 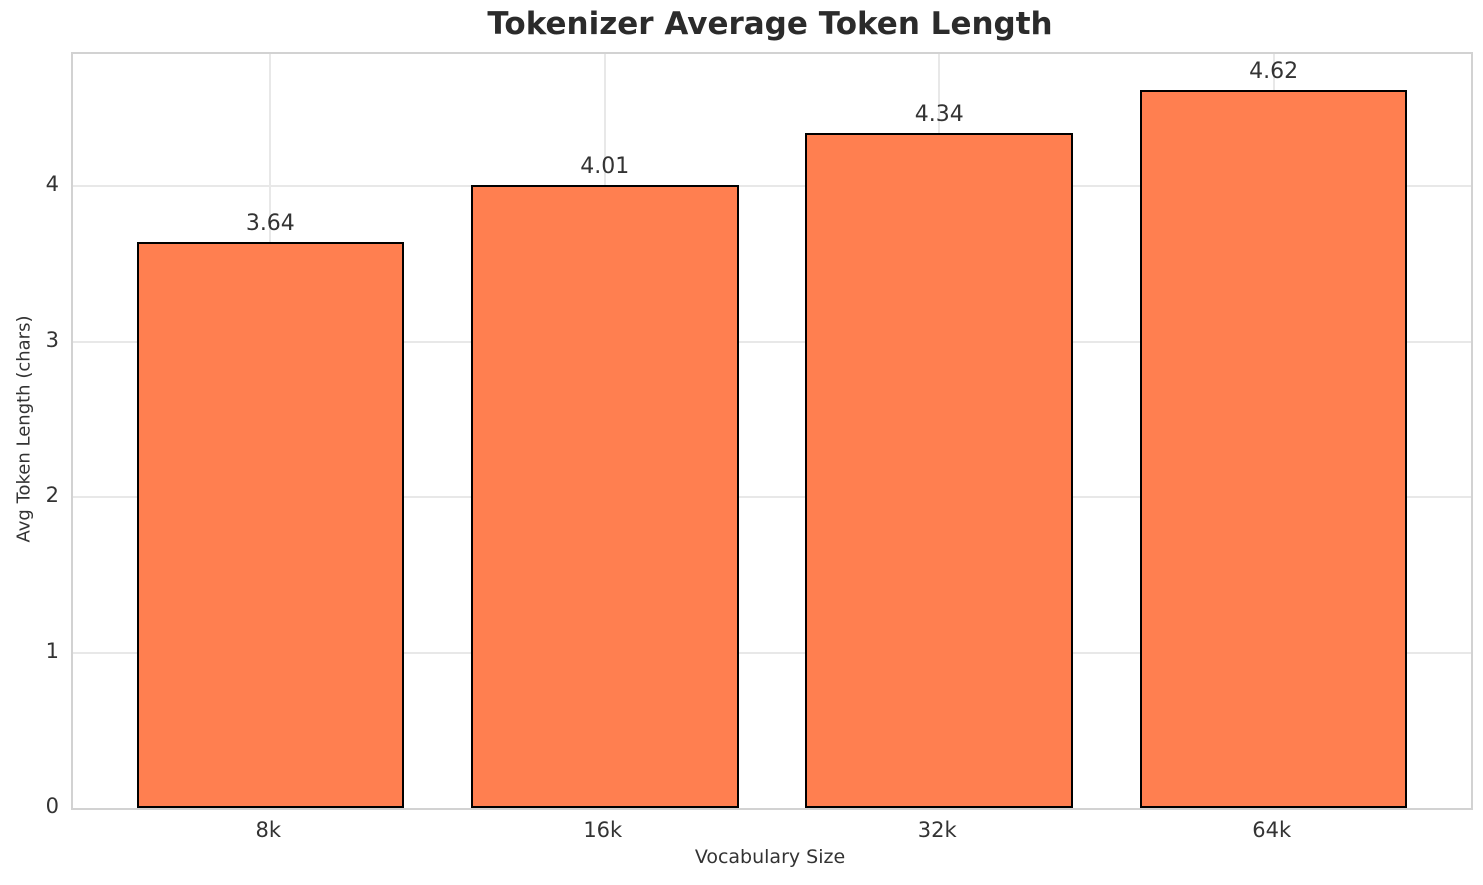 What do you see at coordinates (270, 224) in the screenshot?
I see `bar-value-label: 3.64` at bounding box center [270, 224].